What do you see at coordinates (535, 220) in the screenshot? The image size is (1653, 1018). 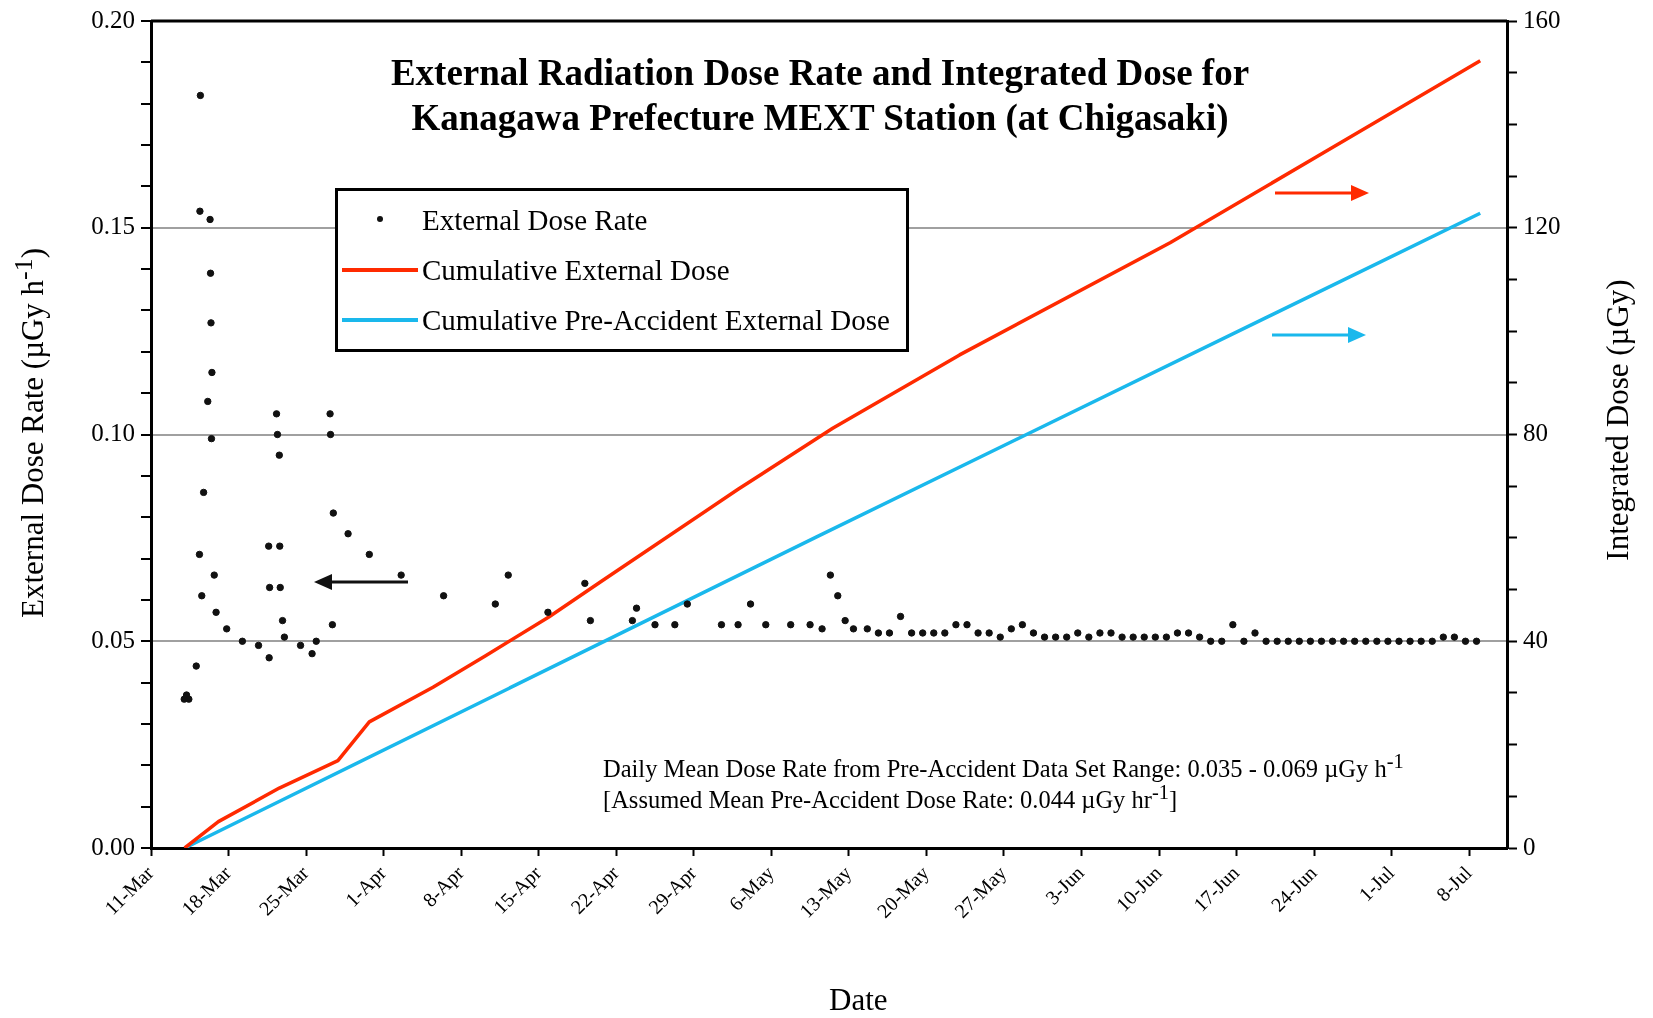 I see `legend-label: External Dose Rate` at bounding box center [535, 220].